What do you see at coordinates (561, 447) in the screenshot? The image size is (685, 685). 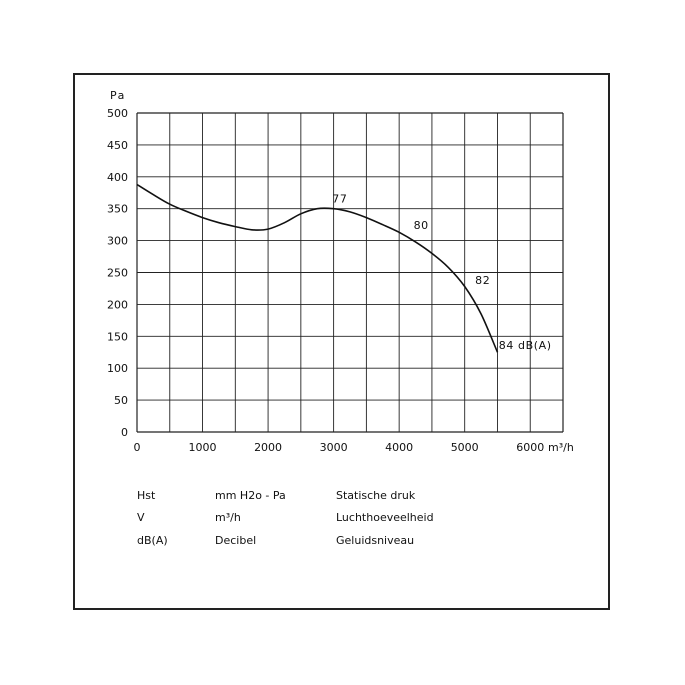 I see `x-axis-label: m³/h` at bounding box center [561, 447].